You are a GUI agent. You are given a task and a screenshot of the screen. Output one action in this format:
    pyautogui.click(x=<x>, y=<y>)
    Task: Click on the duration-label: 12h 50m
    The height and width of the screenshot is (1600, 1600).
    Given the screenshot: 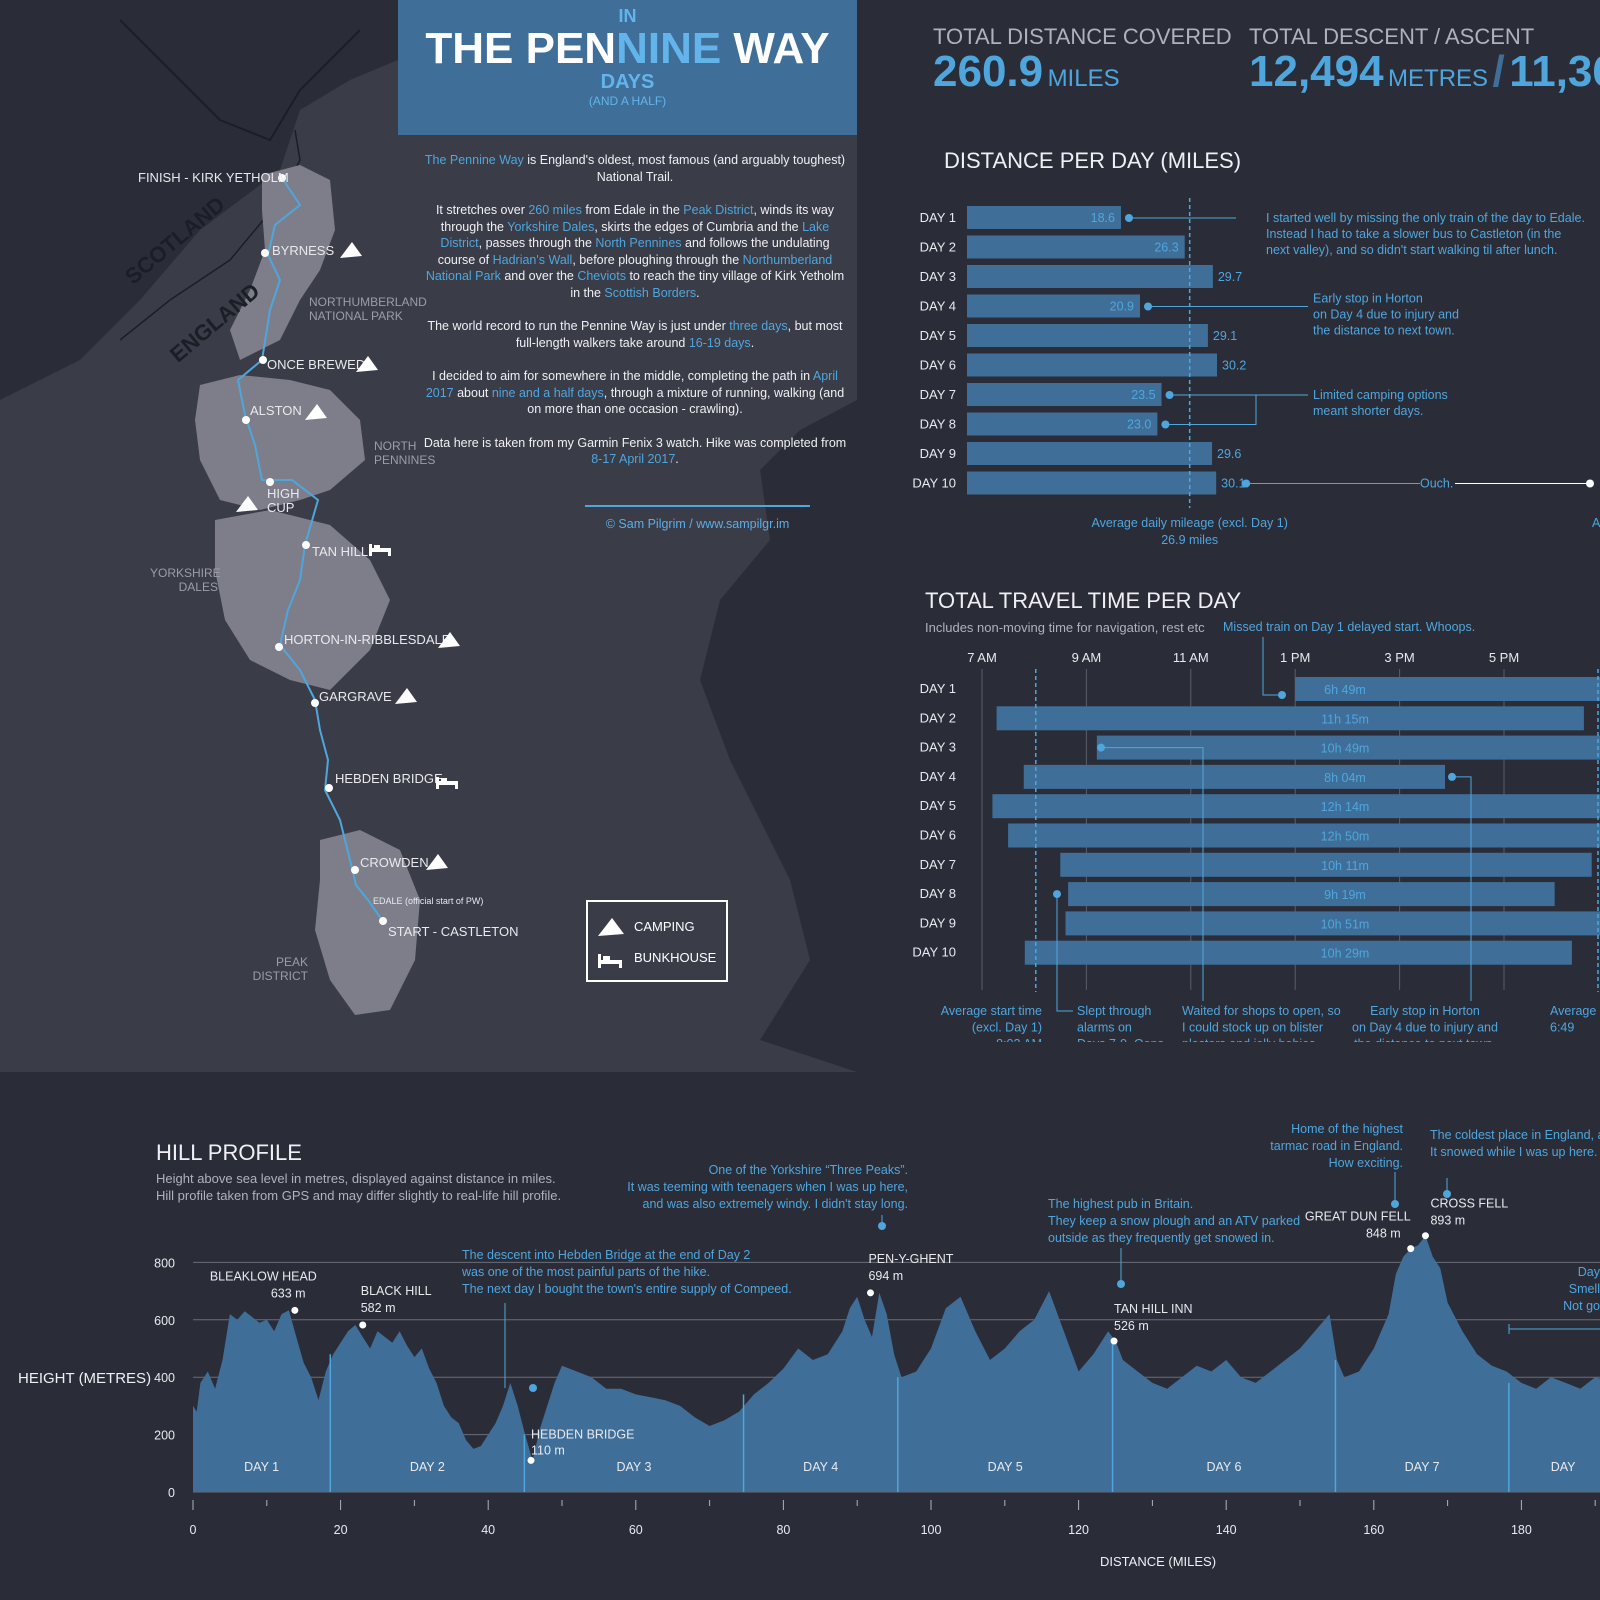 What is the action you would take?
    pyautogui.click(x=1345, y=837)
    